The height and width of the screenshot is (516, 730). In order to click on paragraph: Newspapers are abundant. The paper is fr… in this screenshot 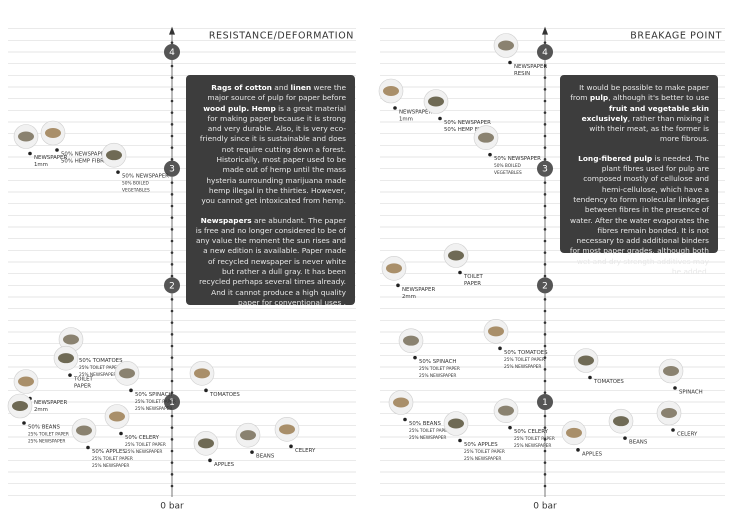, I will do `click(270, 262)`.